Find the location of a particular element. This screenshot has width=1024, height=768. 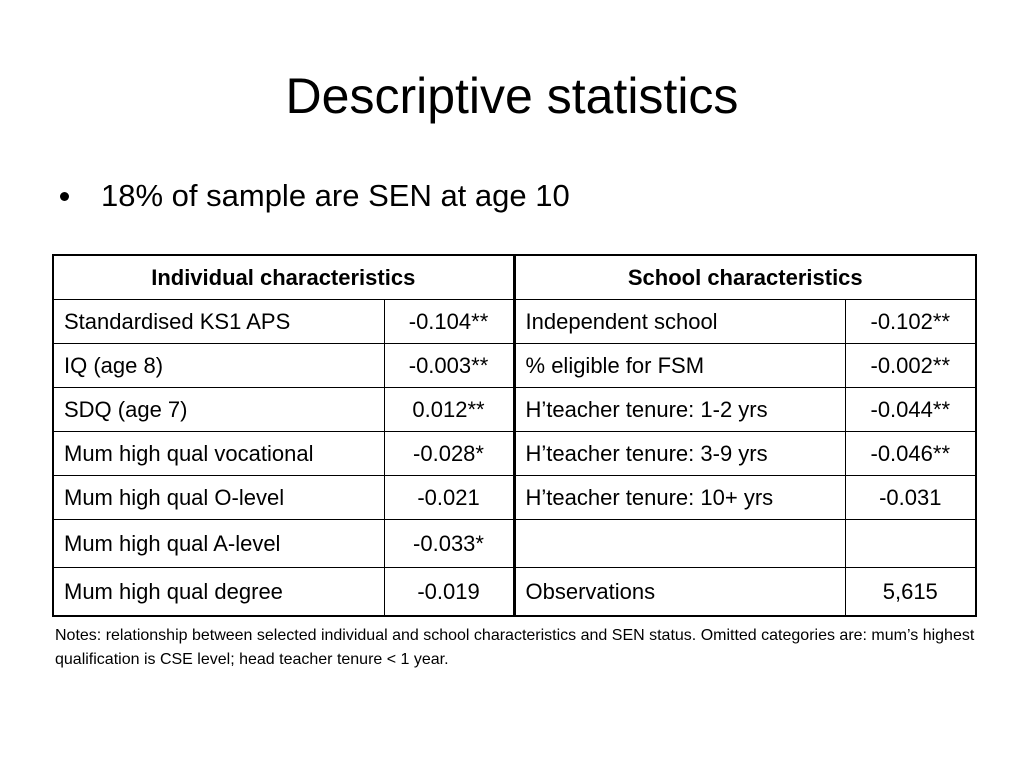

bullet-item: 18% of sample are SEN at age 10 is located at coordinates (315, 196).